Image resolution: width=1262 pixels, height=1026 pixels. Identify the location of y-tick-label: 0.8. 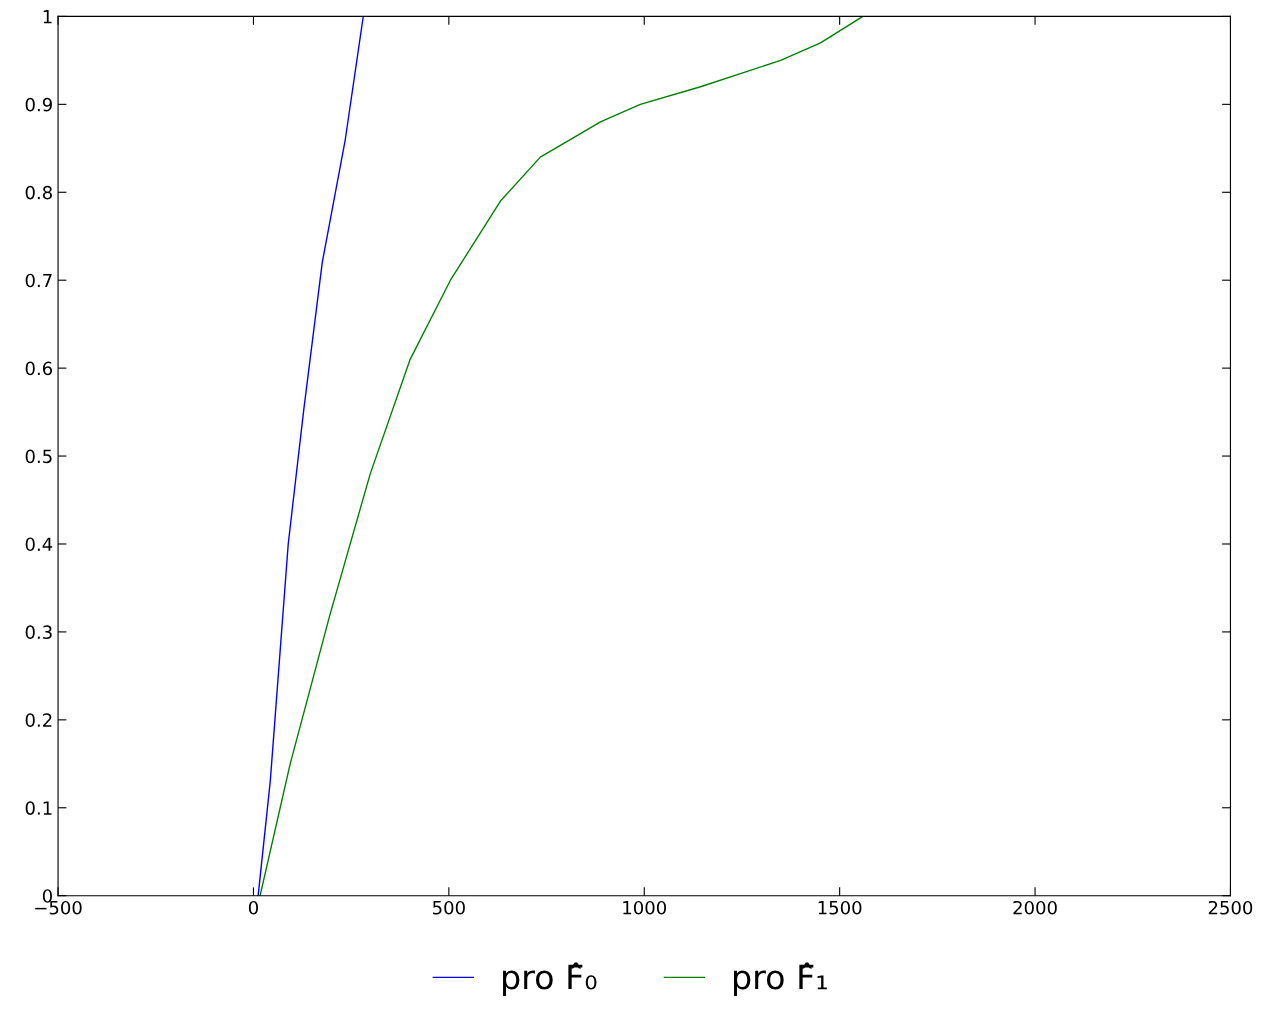
(38, 192).